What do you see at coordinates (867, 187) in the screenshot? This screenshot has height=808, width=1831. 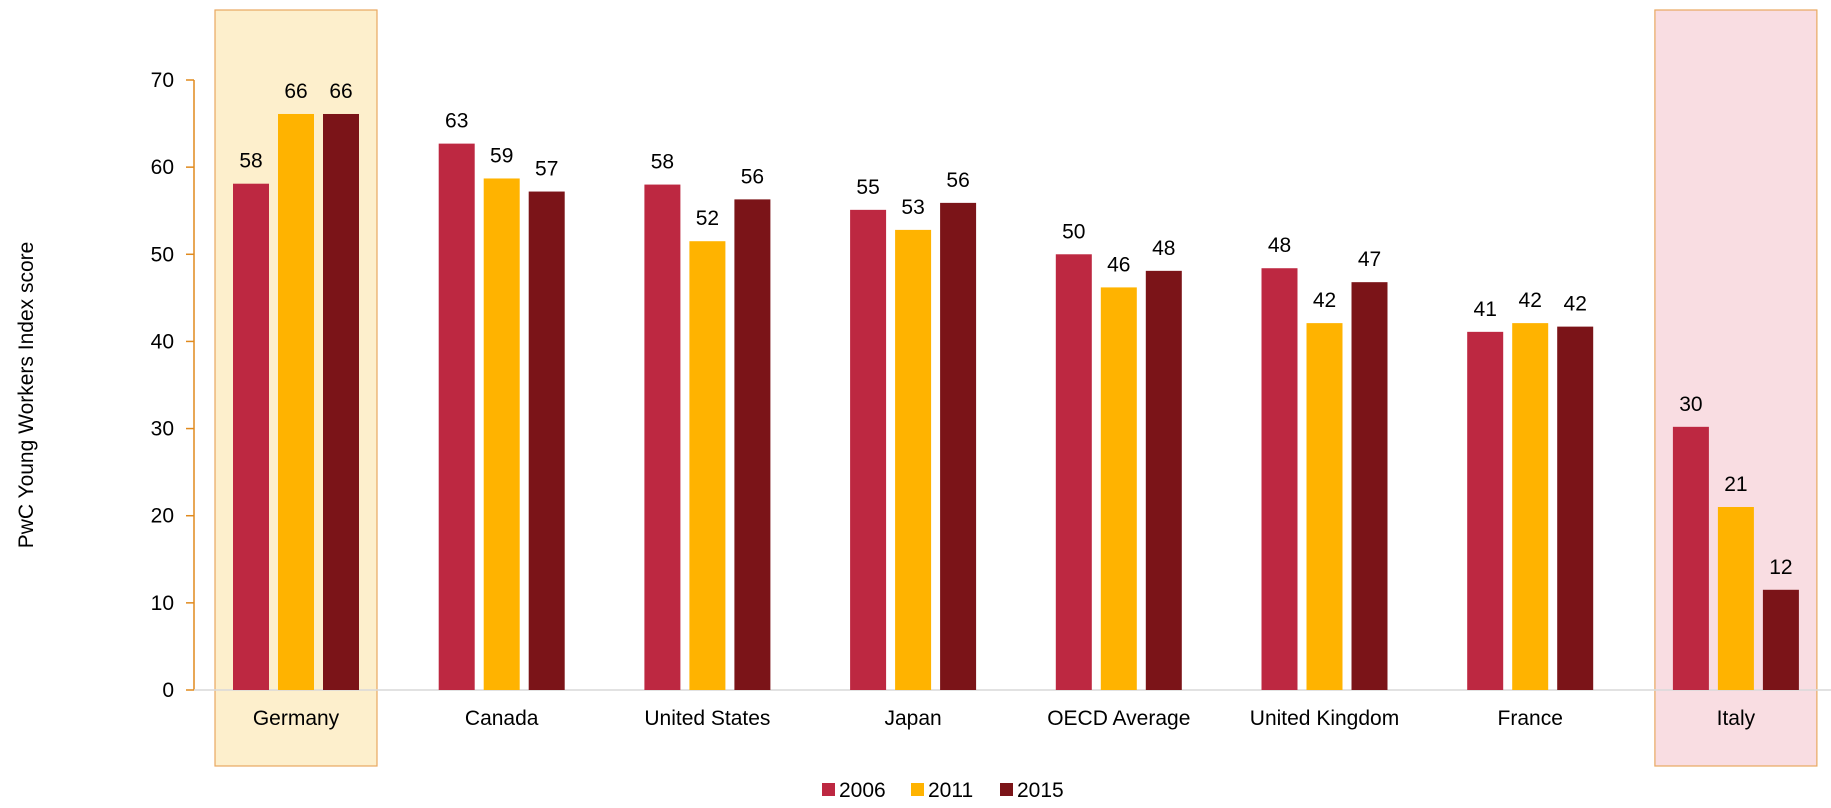 I see `data-label-japan-2006: 55` at bounding box center [867, 187].